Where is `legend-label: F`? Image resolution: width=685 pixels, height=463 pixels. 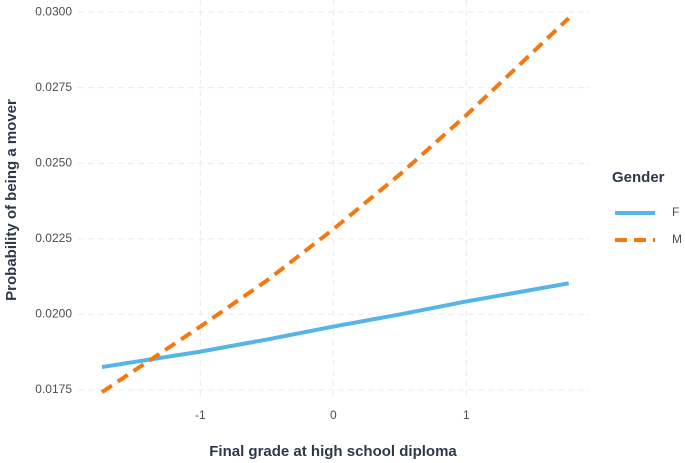
legend-label: F is located at coordinates (675, 212).